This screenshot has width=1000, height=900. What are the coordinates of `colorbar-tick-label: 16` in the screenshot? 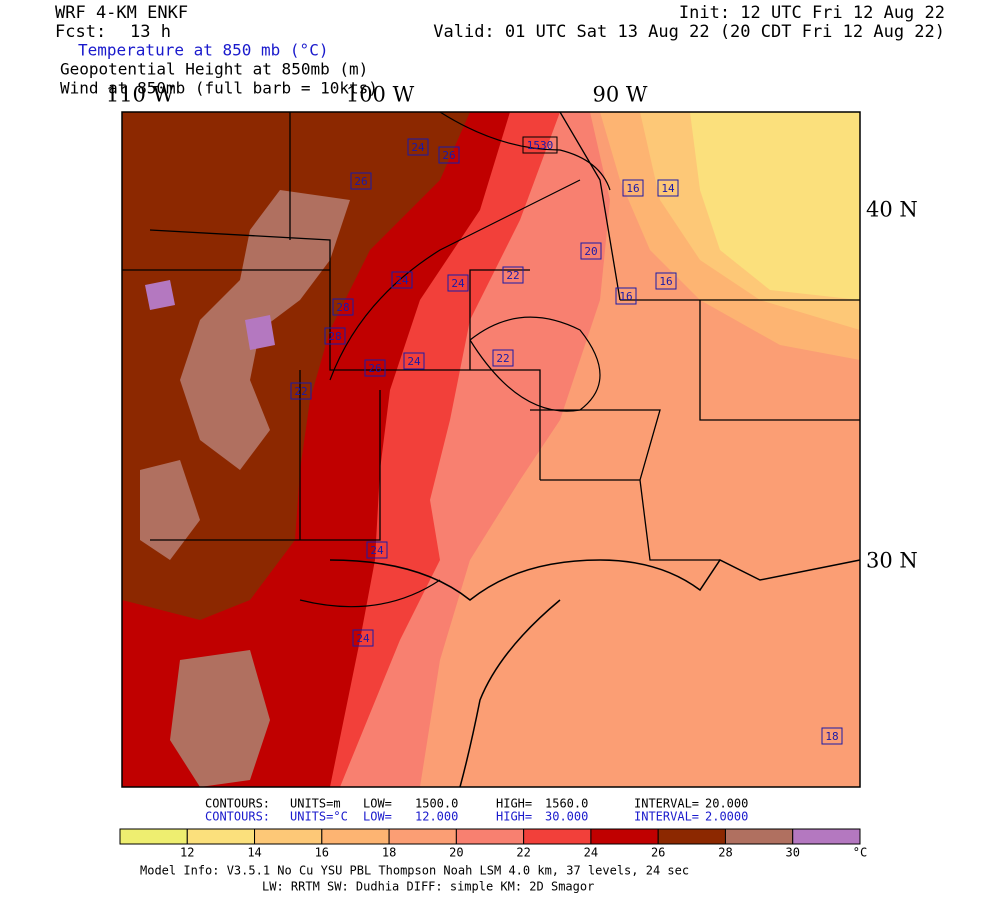 It's located at (322, 853).